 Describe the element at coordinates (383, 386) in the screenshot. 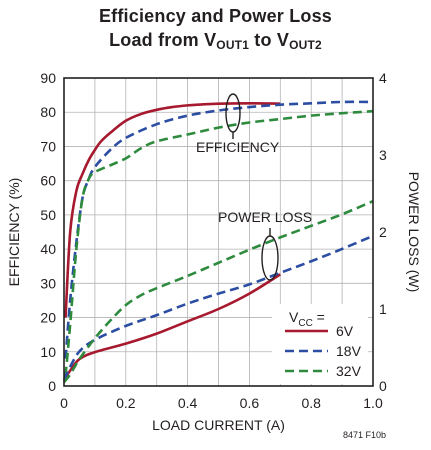

I see `y-right-tick-label: 0` at that location.